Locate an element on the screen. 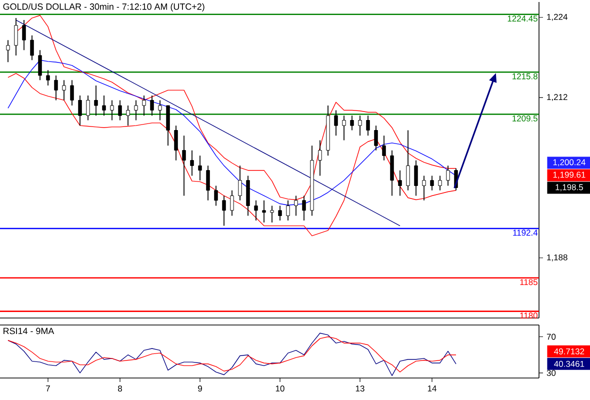 The image size is (590, 400). x-tick-label: 10 is located at coordinates (280, 389).